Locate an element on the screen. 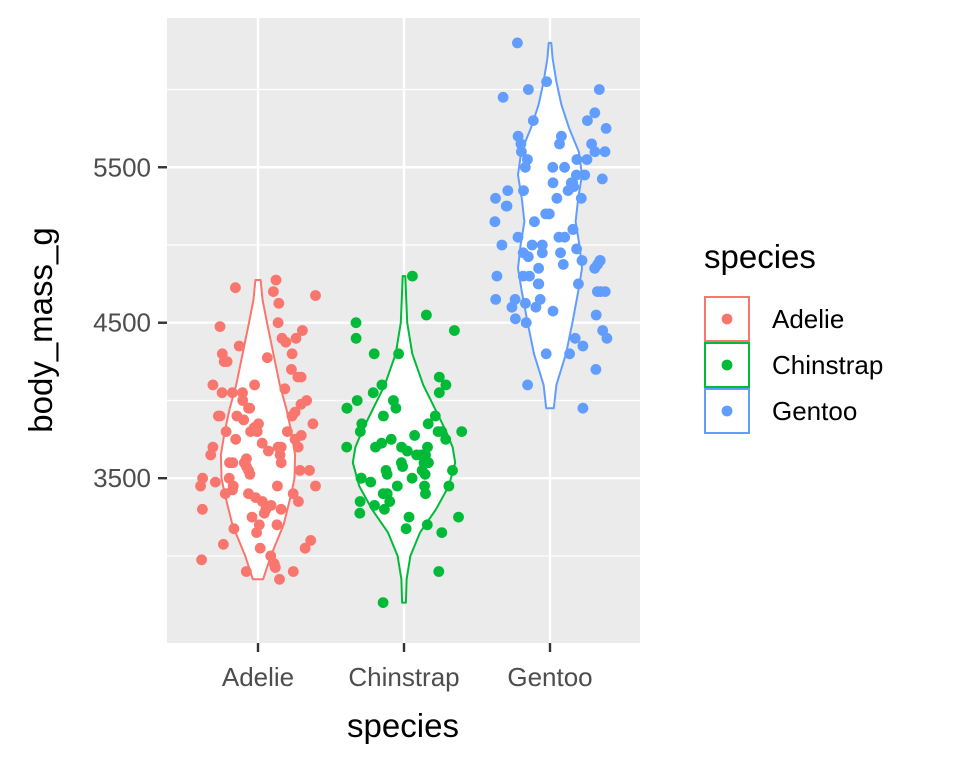 The height and width of the screenshot is (768, 960). legend-marker-chinstrap is located at coordinates (727, 365).